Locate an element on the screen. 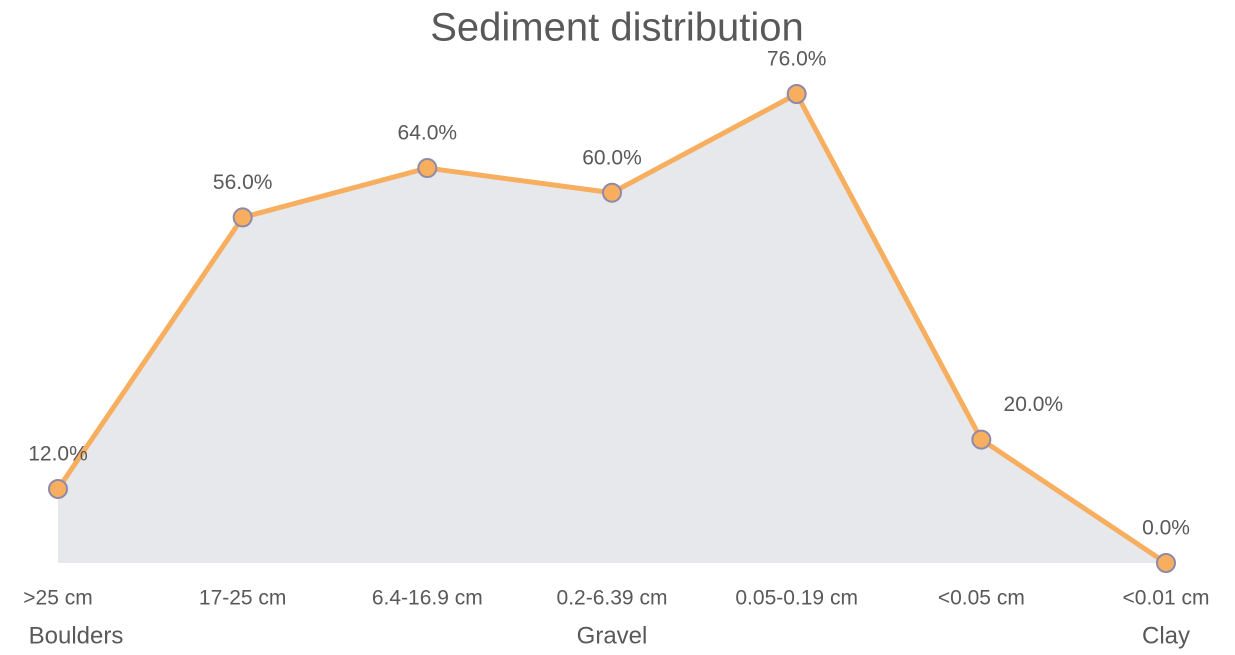 Image resolution: width=1235 pixels, height=655 pixels. x-tick-label: >25 cm is located at coordinates (57, 598).